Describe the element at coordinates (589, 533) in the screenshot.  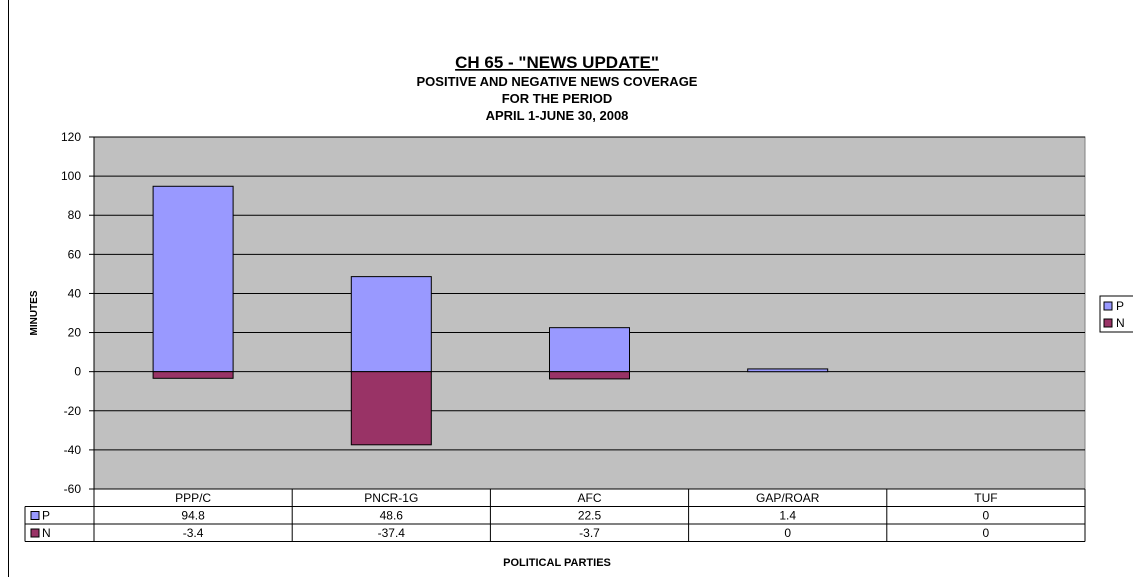
I see `data-label: -3.7` at that location.